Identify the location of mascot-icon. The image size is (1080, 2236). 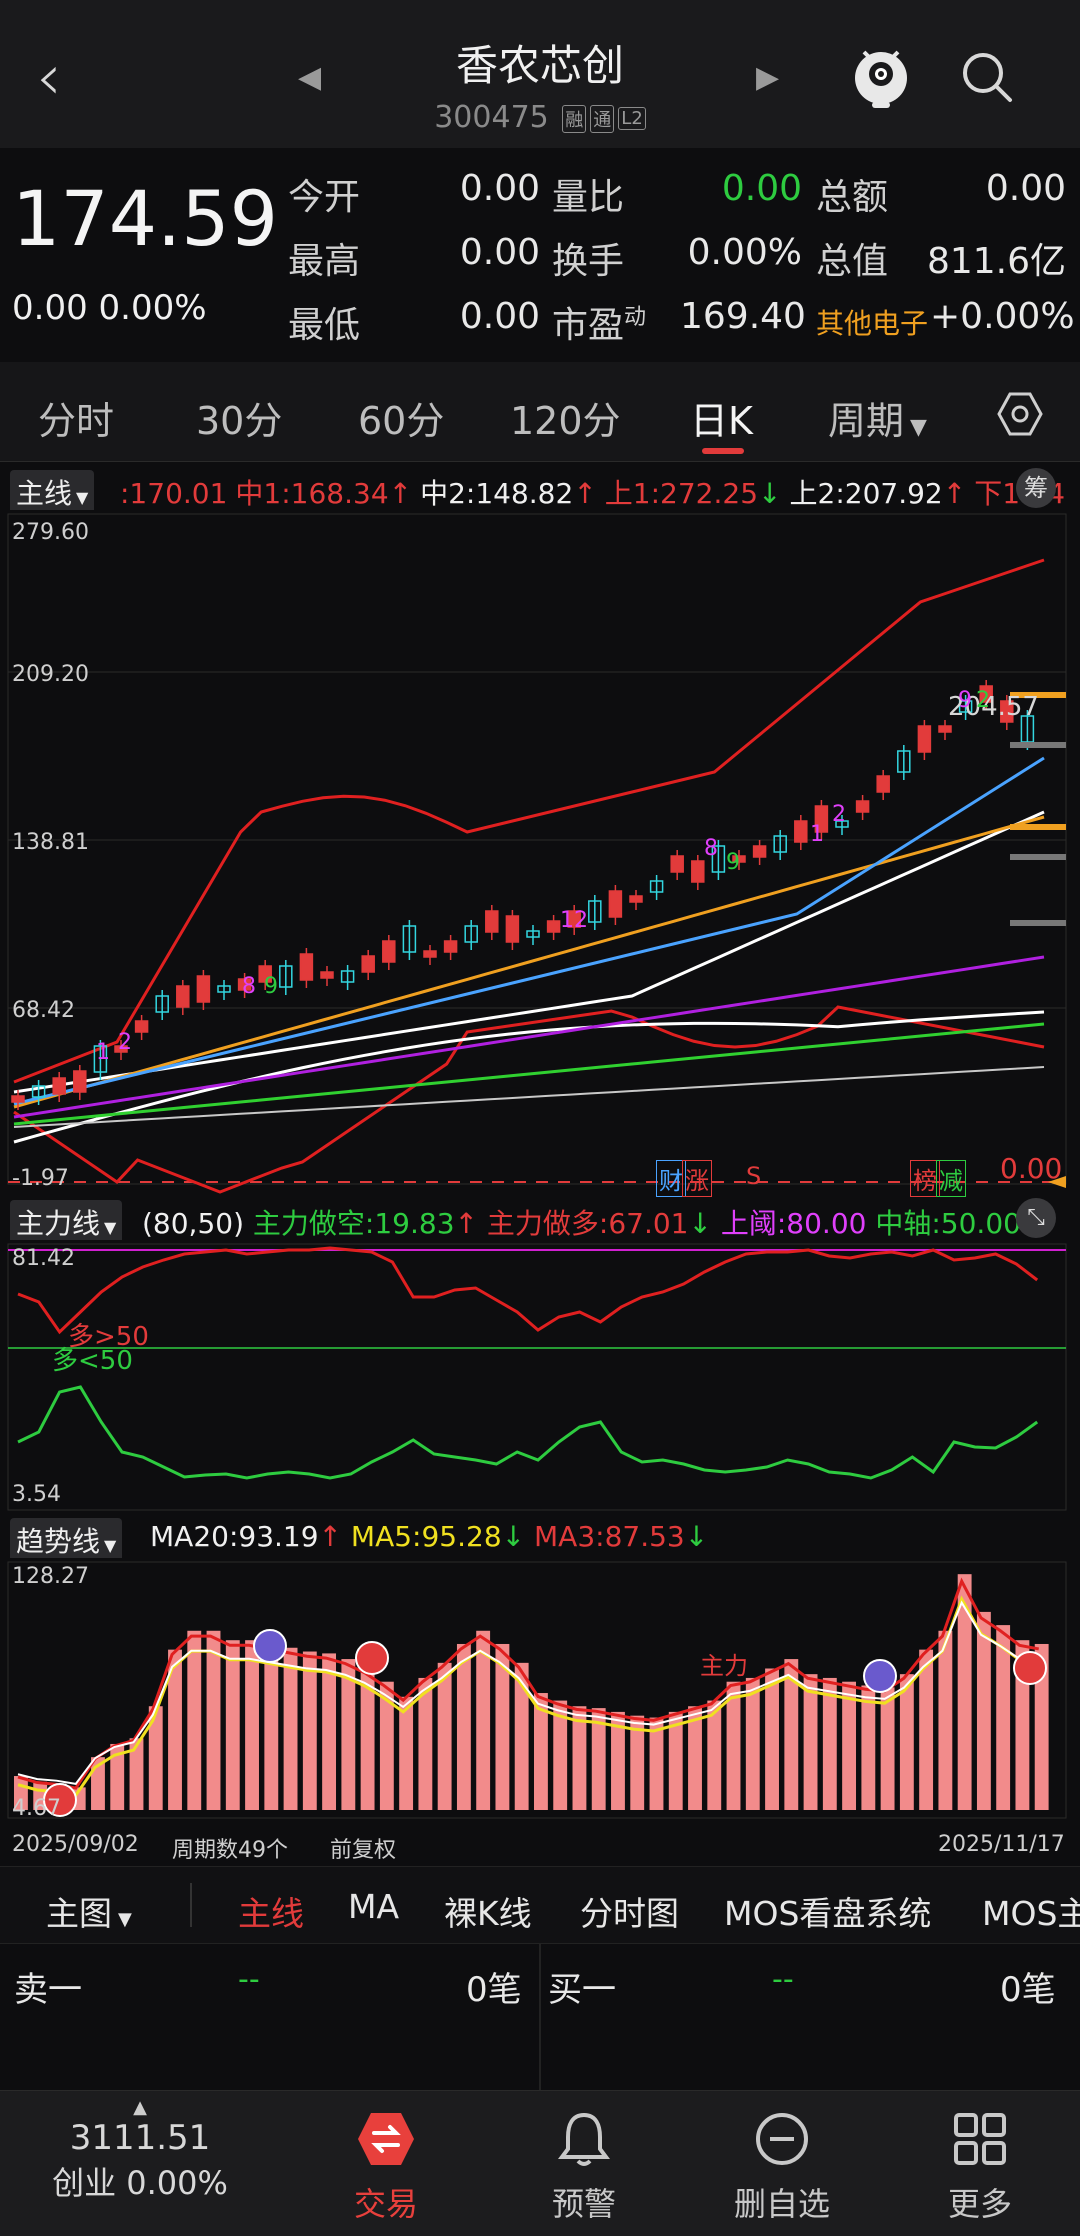
(881, 75).